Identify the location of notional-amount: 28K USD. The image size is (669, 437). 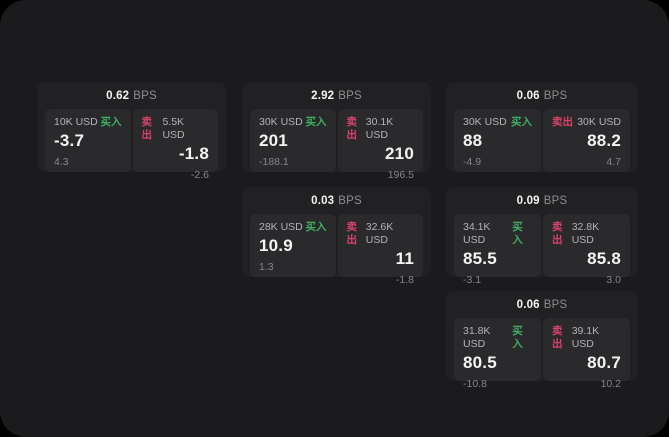
(281, 227).